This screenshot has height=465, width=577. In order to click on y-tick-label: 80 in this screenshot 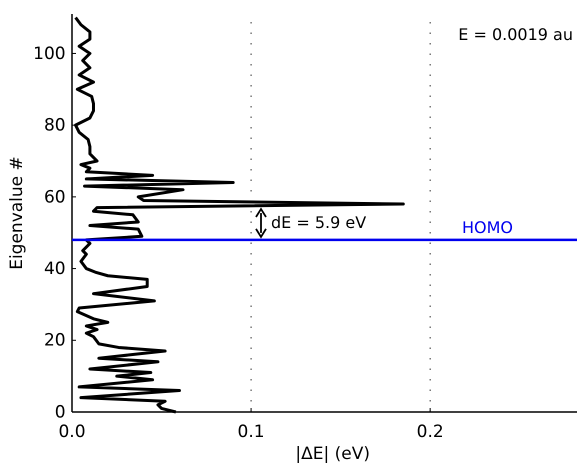, I will do `click(55, 126)`.